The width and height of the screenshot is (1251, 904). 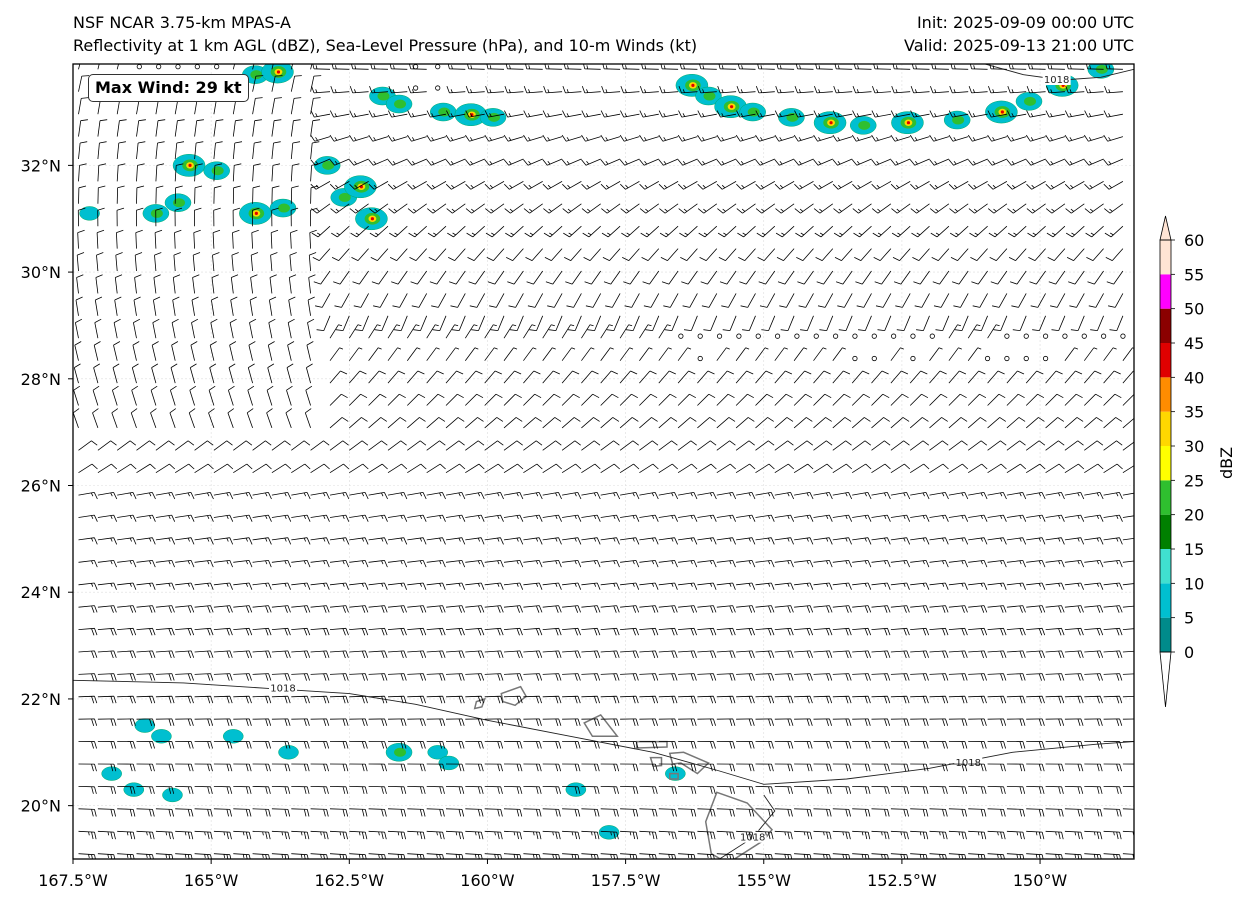 What do you see at coordinates (693, 85) in the screenshot?
I see `reflectivity-cell-peak` at bounding box center [693, 85].